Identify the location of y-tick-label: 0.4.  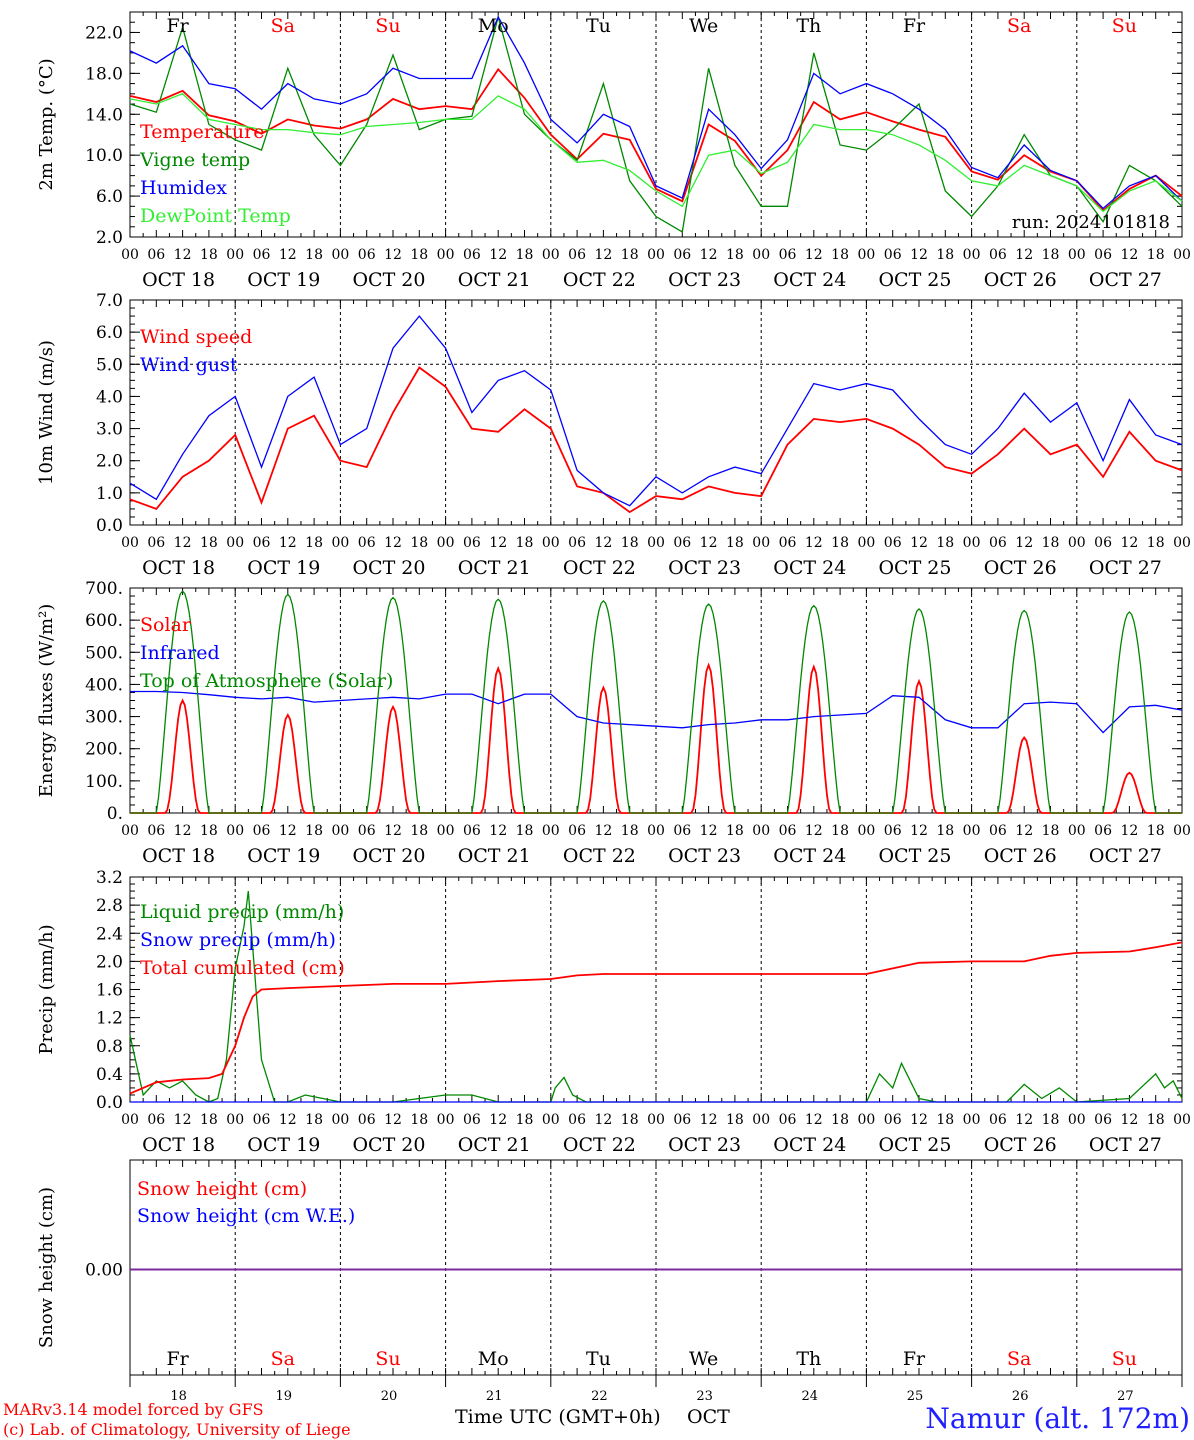
(109, 1075).